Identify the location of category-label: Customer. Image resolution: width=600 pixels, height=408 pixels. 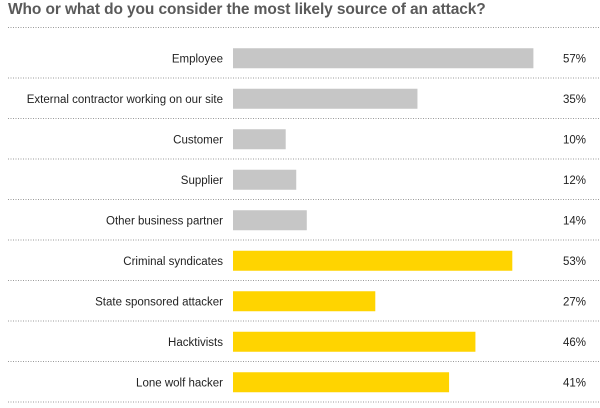
(198, 140).